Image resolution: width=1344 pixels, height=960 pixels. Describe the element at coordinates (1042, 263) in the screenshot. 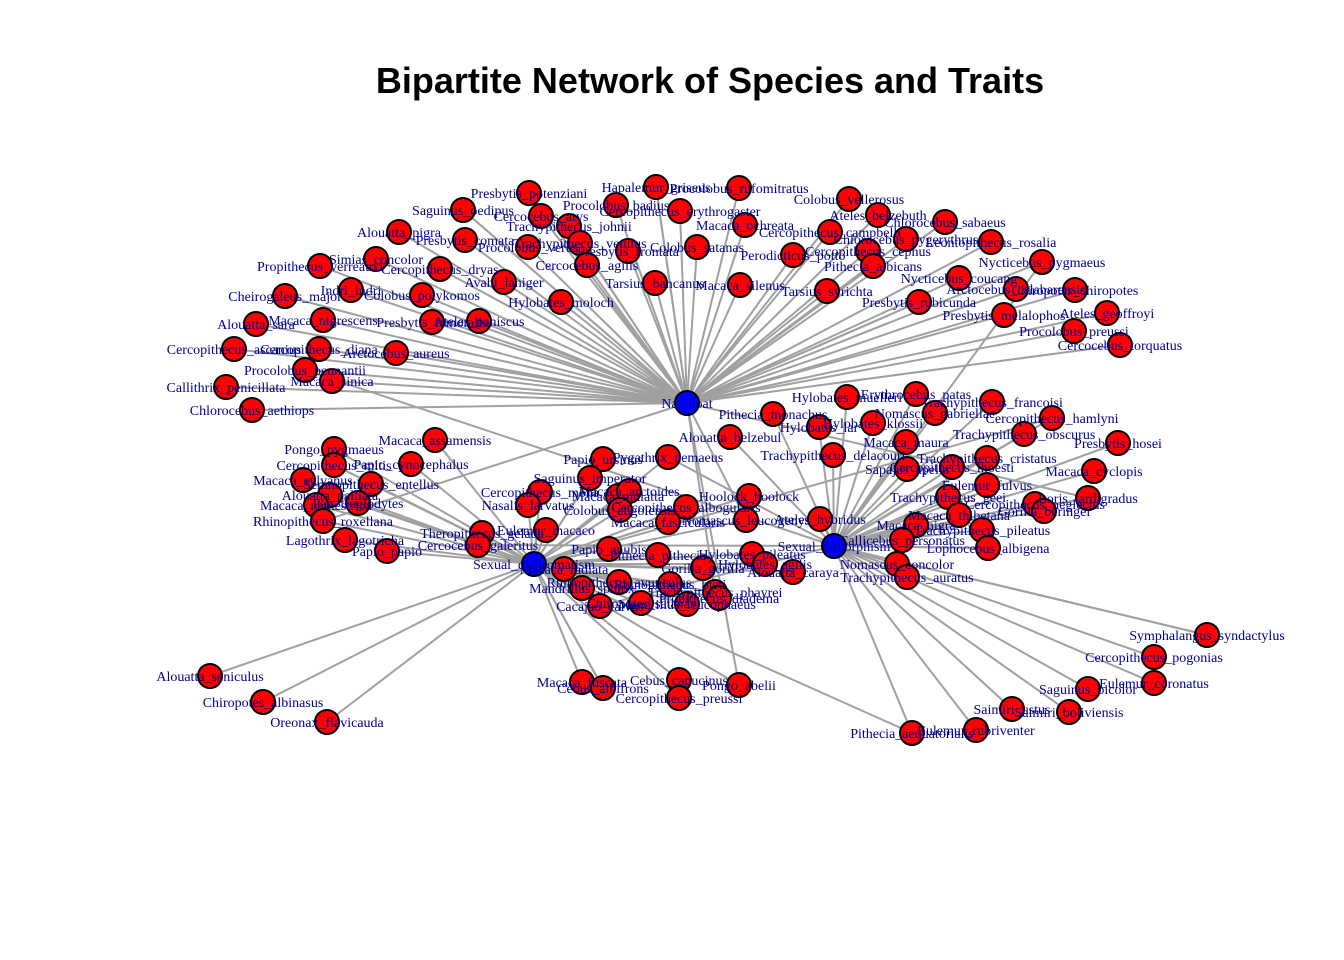

I see `species-label: Nycticebus_pygmaeus` at that location.